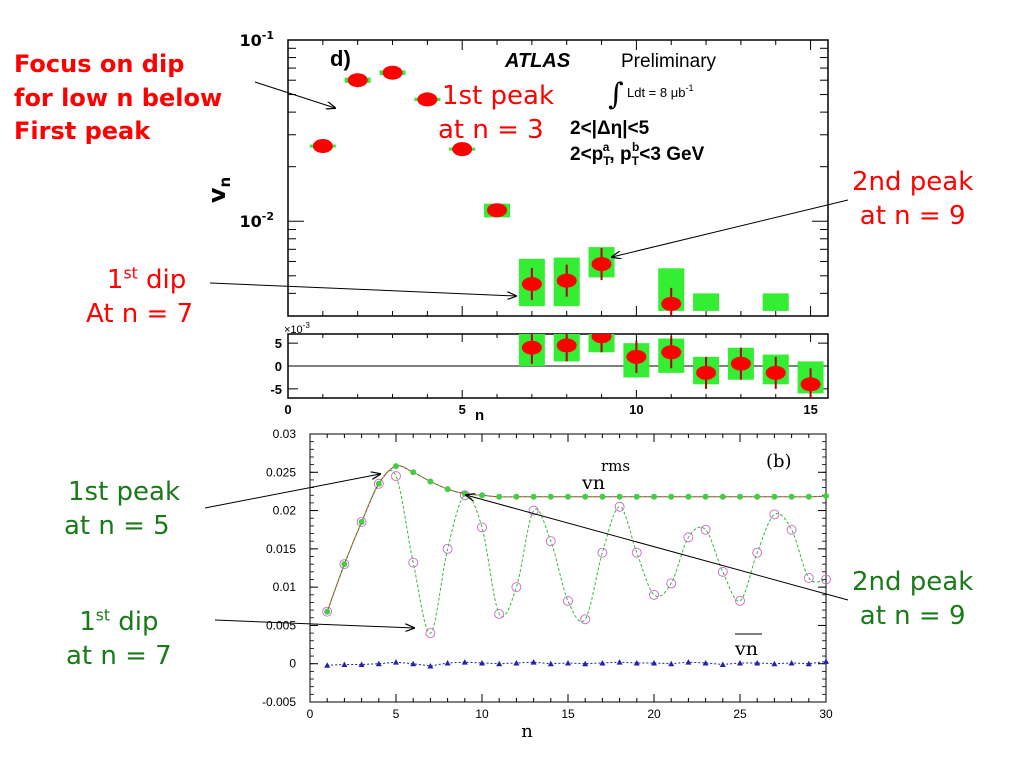 The width and height of the screenshot is (1024, 768). Describe the element at coordinates (730, 228) in the screenshot. I see `arrow-top-2nd-peak` at that location.